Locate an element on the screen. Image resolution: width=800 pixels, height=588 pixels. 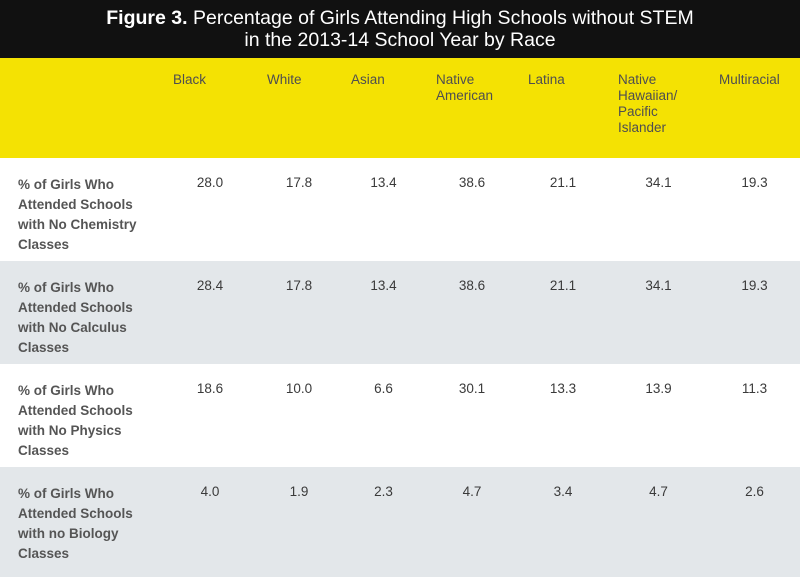
cell-calculus-asian: 13.4 is located at coordinates (383, 285).